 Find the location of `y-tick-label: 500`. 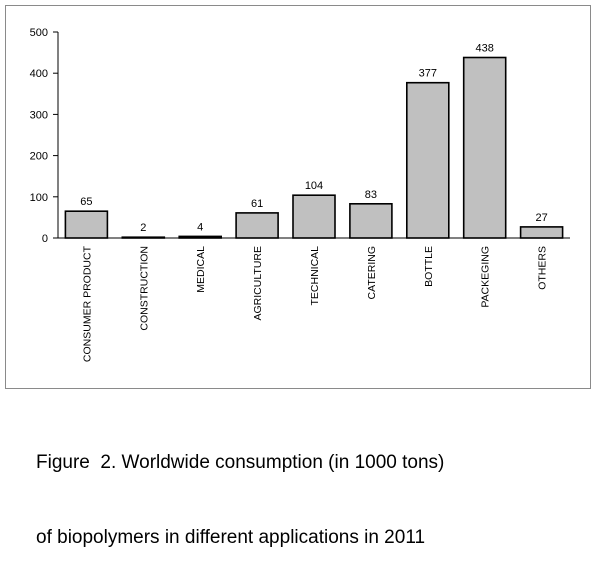

y-tick-label: 500 is located at coordinates (39, 33).